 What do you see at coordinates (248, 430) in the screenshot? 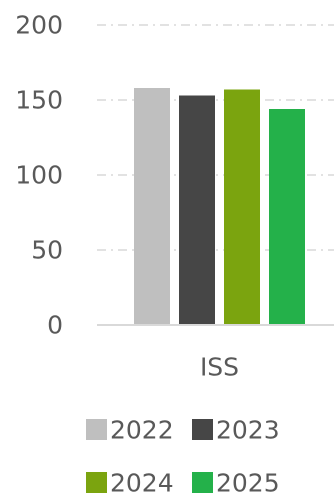
I see `legend-label-2023: 2023` at bounding box center [248, 430].